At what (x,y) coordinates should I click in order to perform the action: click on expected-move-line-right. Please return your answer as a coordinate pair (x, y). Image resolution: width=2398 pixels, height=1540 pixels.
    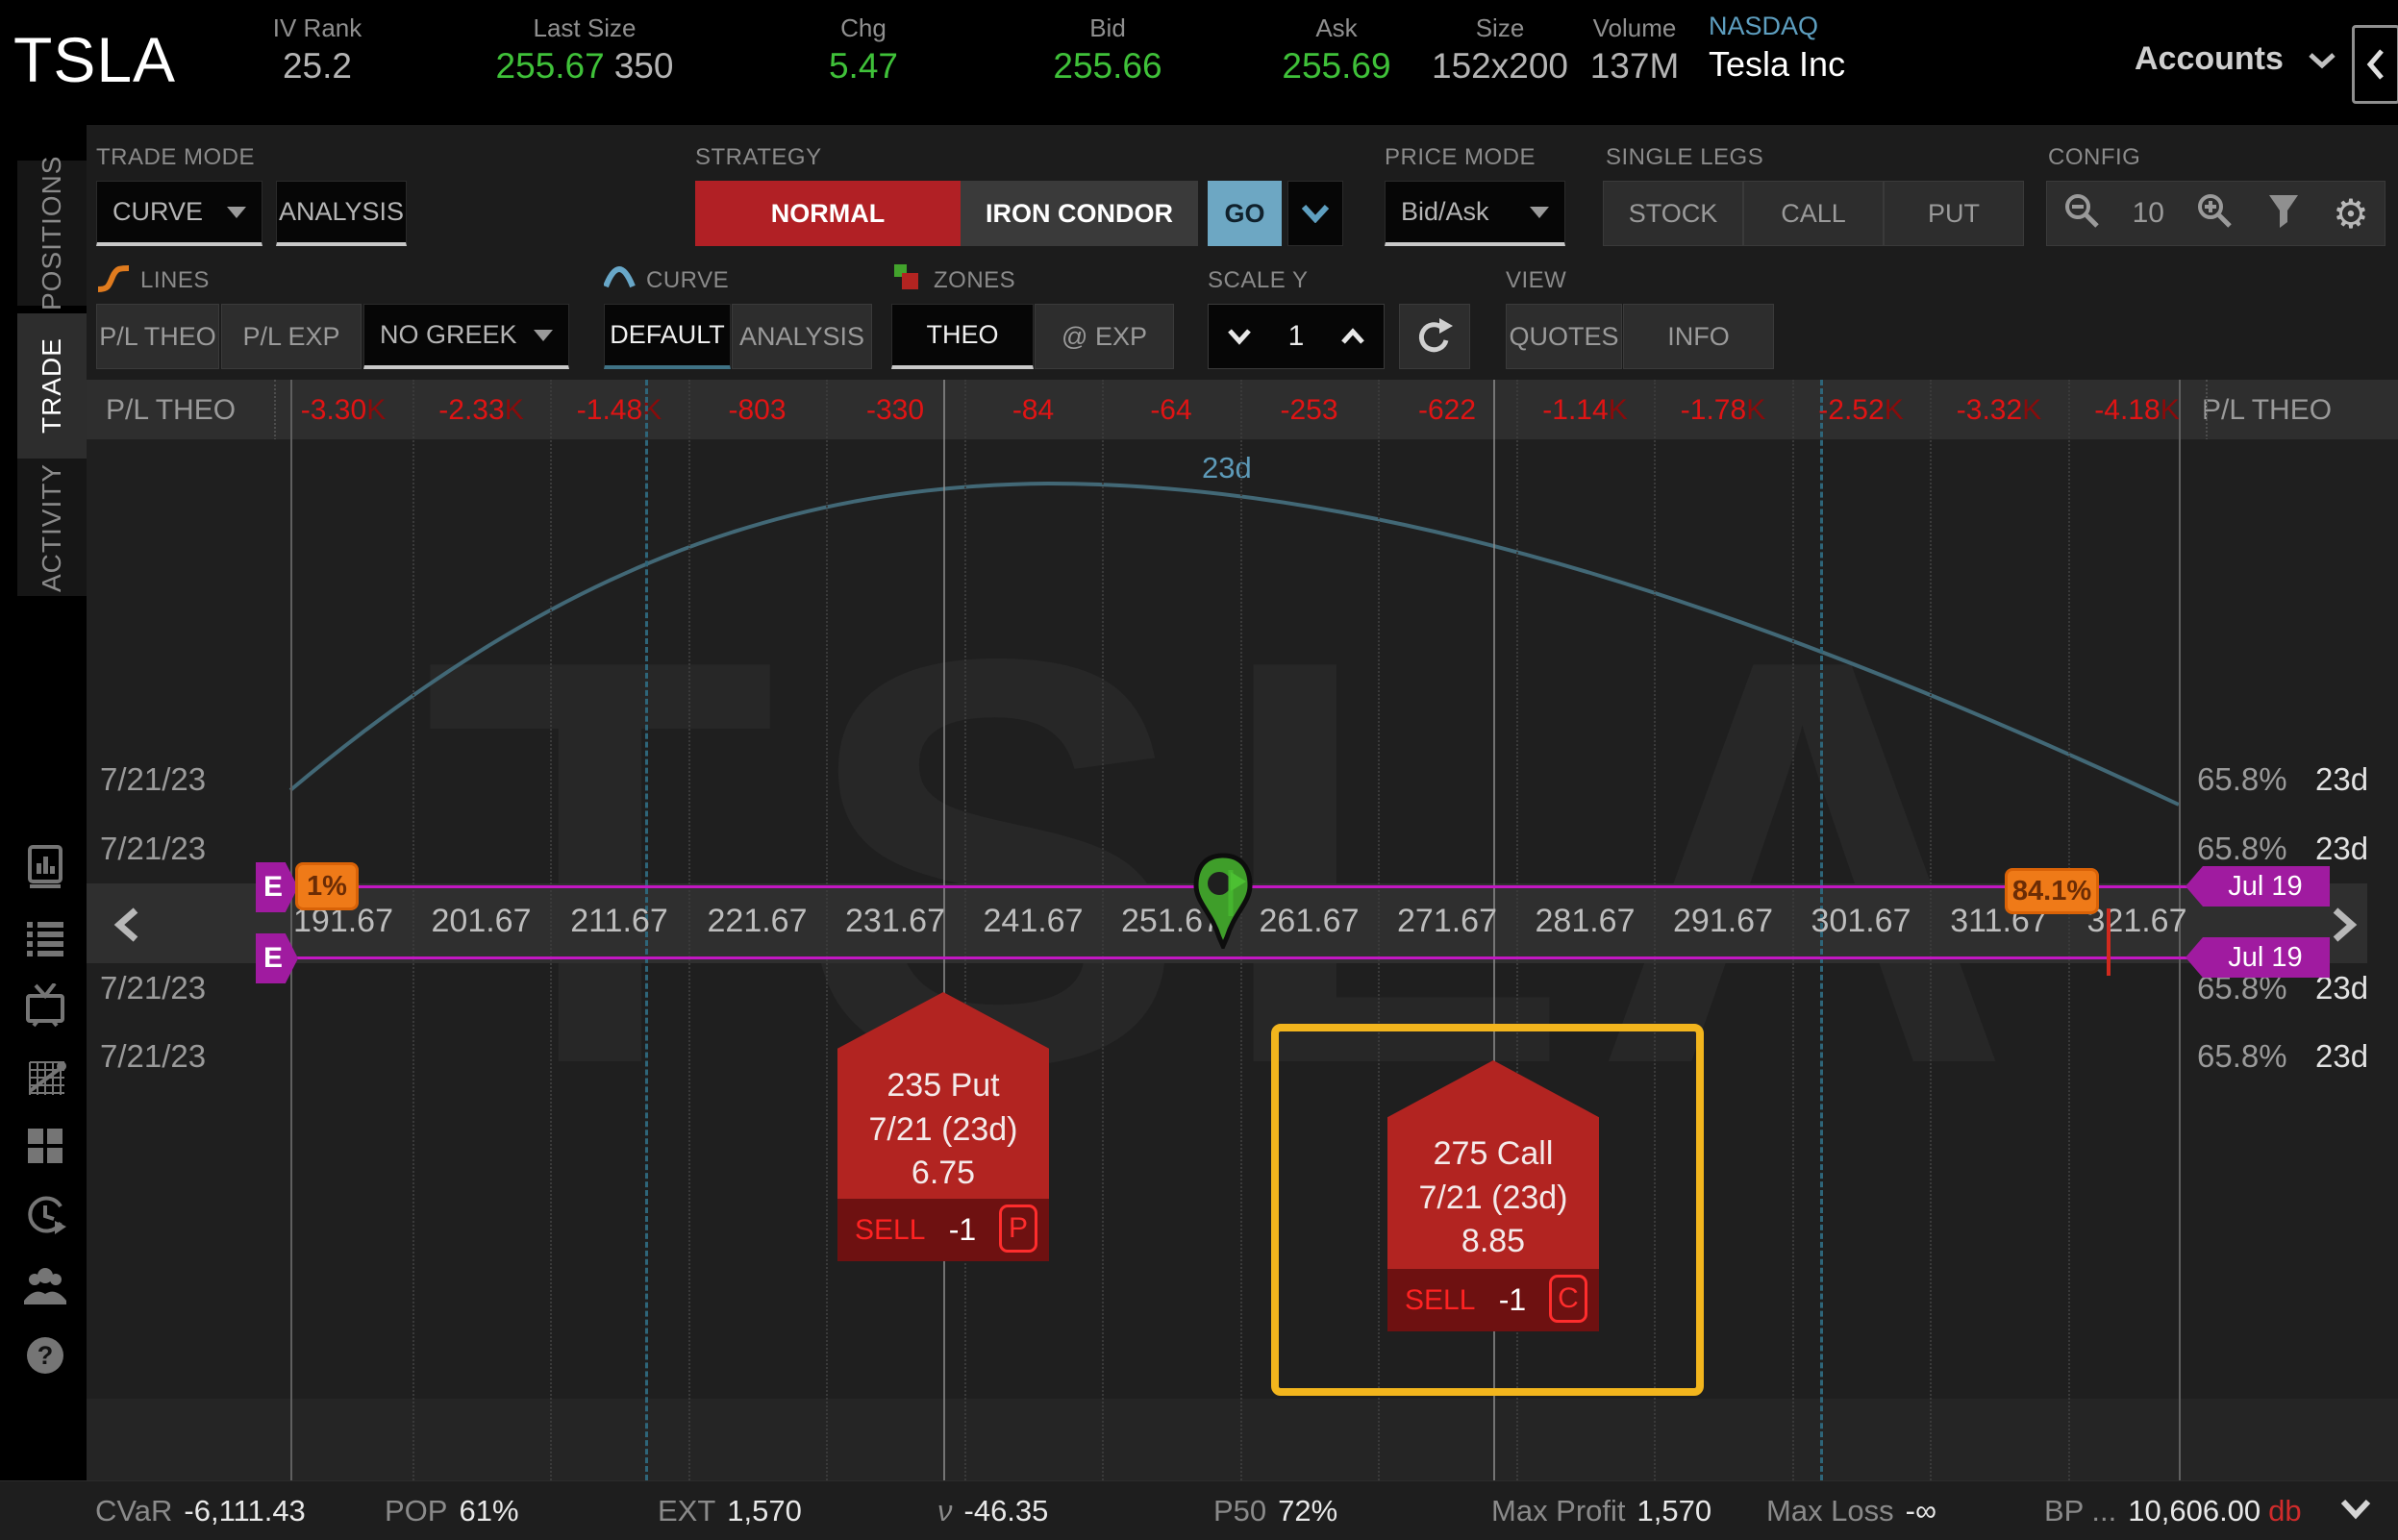
    Looking at the image, I should click on (1821, 930).